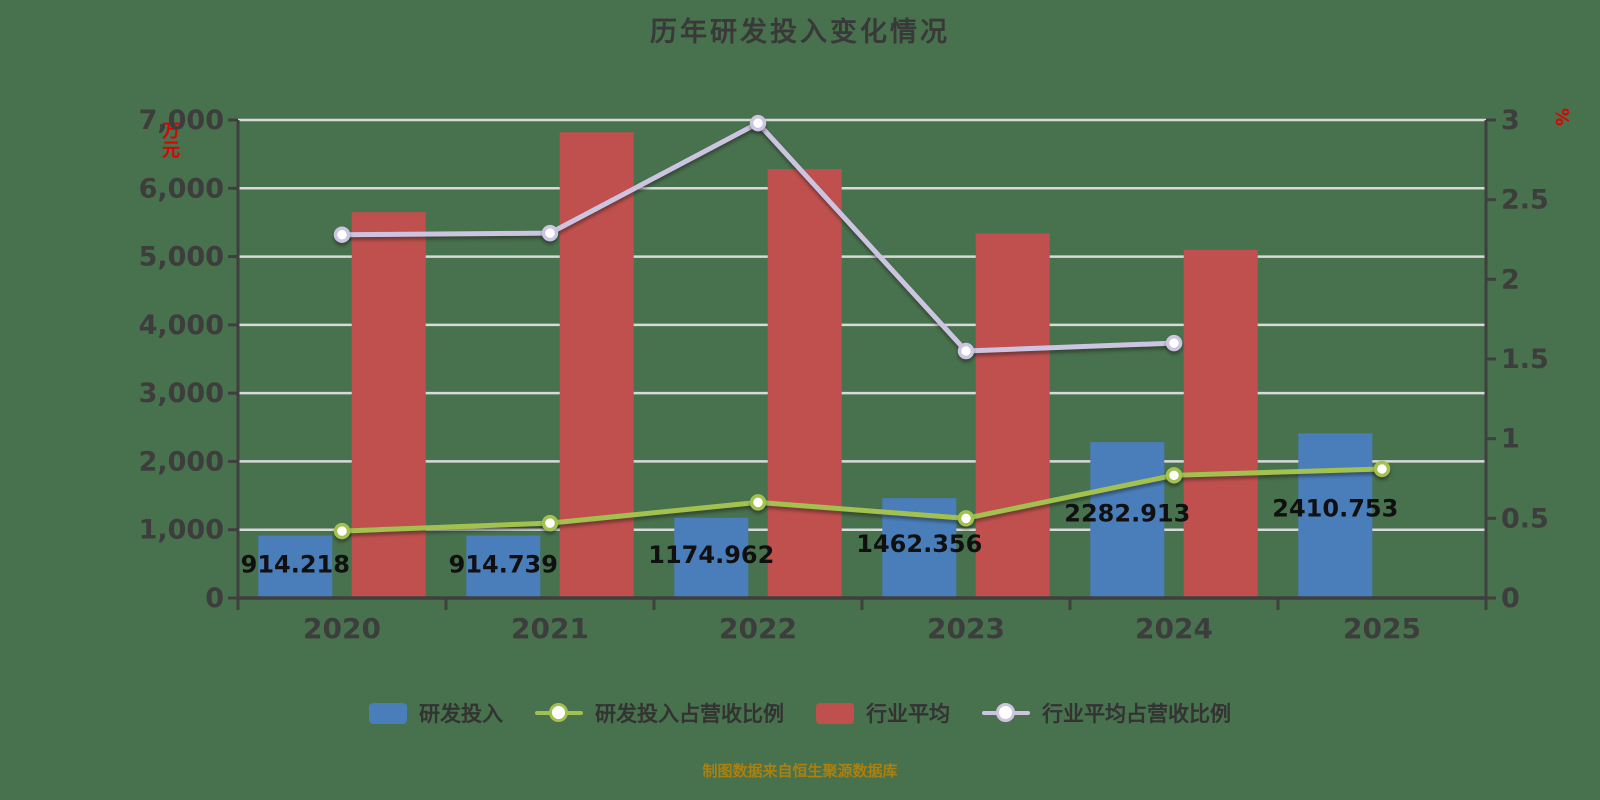 This screenshot has width=1600, height=800. Describe the element at coordinates (1510, 439) in the screenshot. I see `right-axis-tick-label: 1` at that location.